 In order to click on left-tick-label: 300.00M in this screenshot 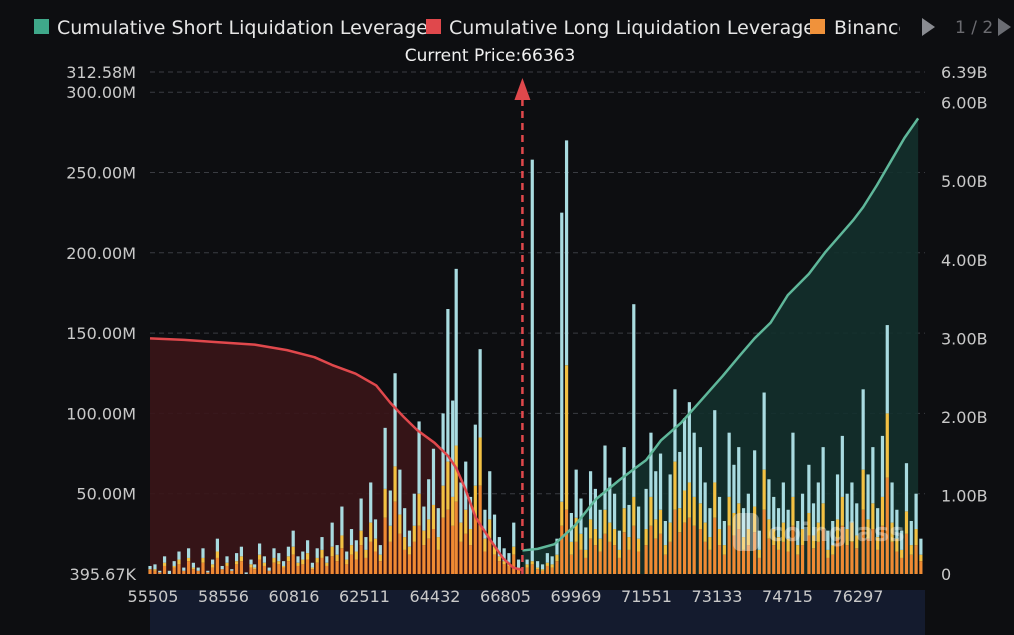, I will do `click(101, 92)`.